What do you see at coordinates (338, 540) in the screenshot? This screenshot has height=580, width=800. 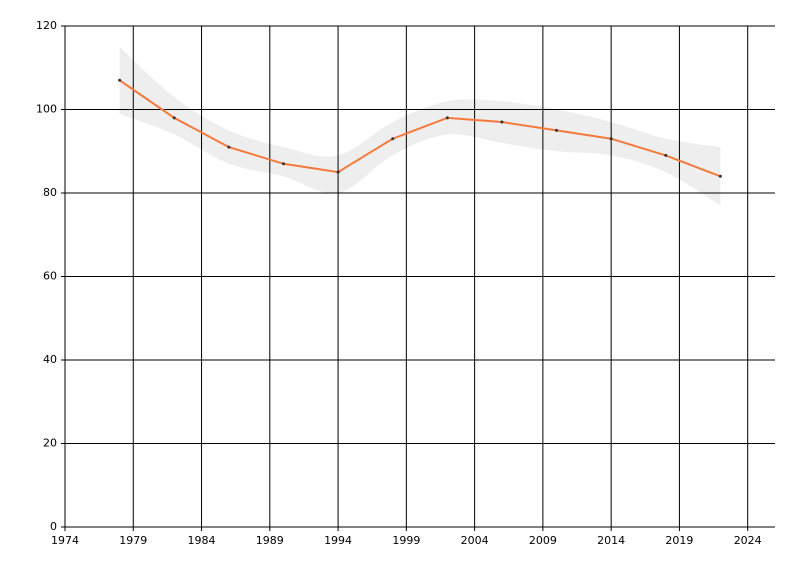 I see `x-tick-label: 1994` at bounding box center [338, 540].